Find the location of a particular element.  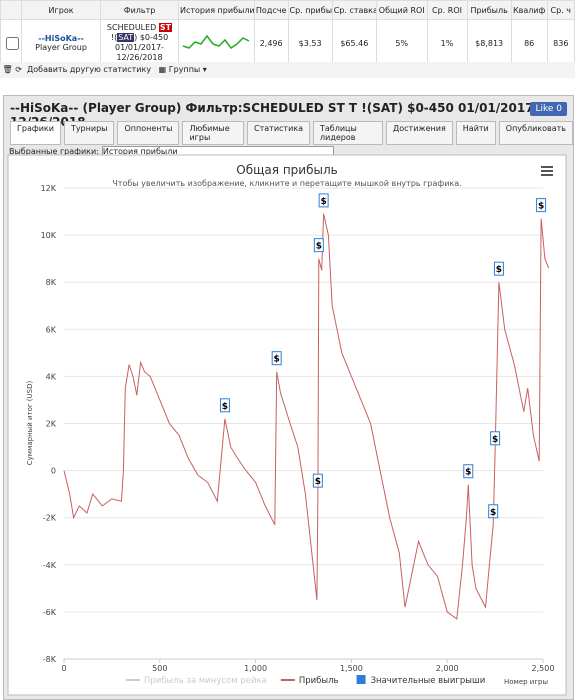

x-axis-label: Номер игры is located at coordinates (526, 682).